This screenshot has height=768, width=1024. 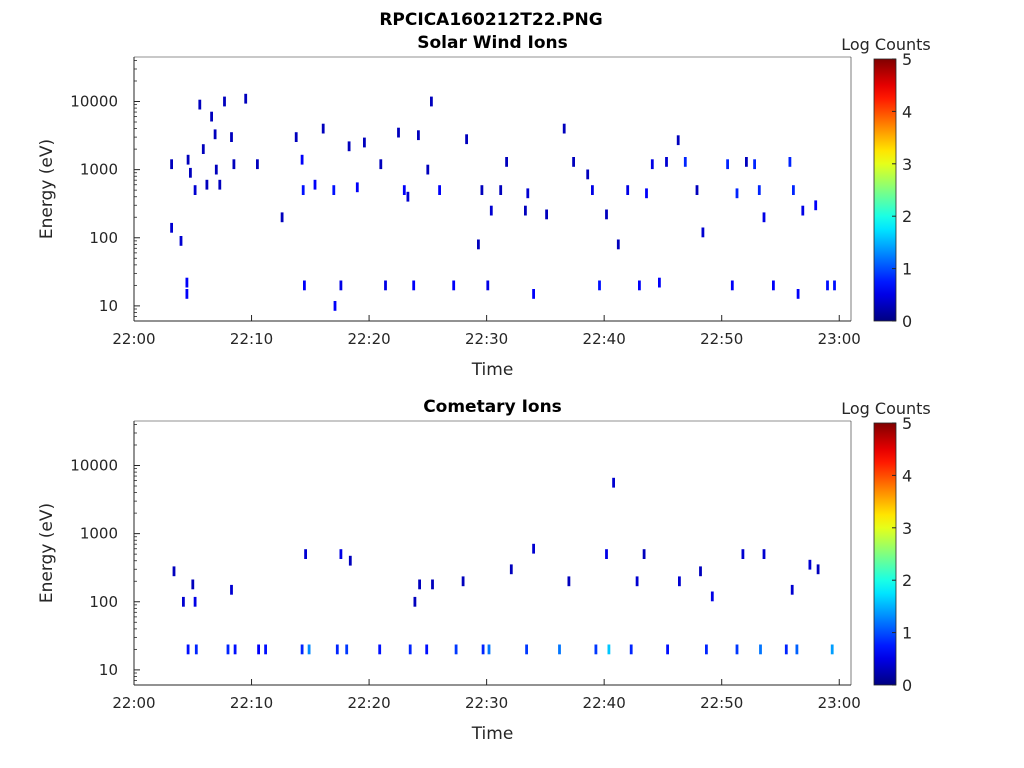 I want to click on x-tick-label: 22:00, so click(x=133, y=339).